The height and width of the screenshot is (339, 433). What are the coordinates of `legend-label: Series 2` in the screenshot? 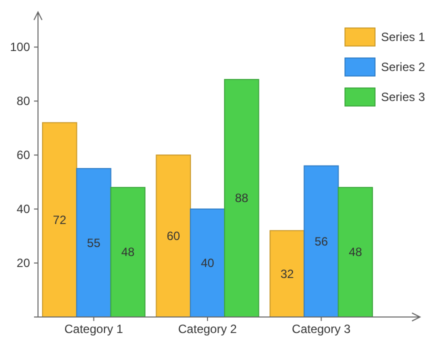 It's located at (403, 67).